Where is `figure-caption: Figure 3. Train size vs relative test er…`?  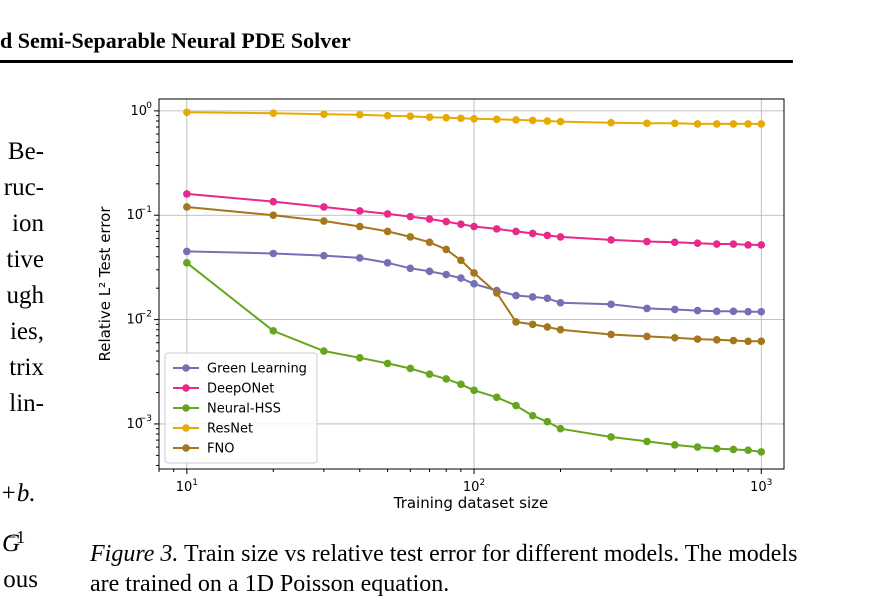 figure-caption: Figure 3. Train size vs relative test er… is located at coordinates (450, 569).